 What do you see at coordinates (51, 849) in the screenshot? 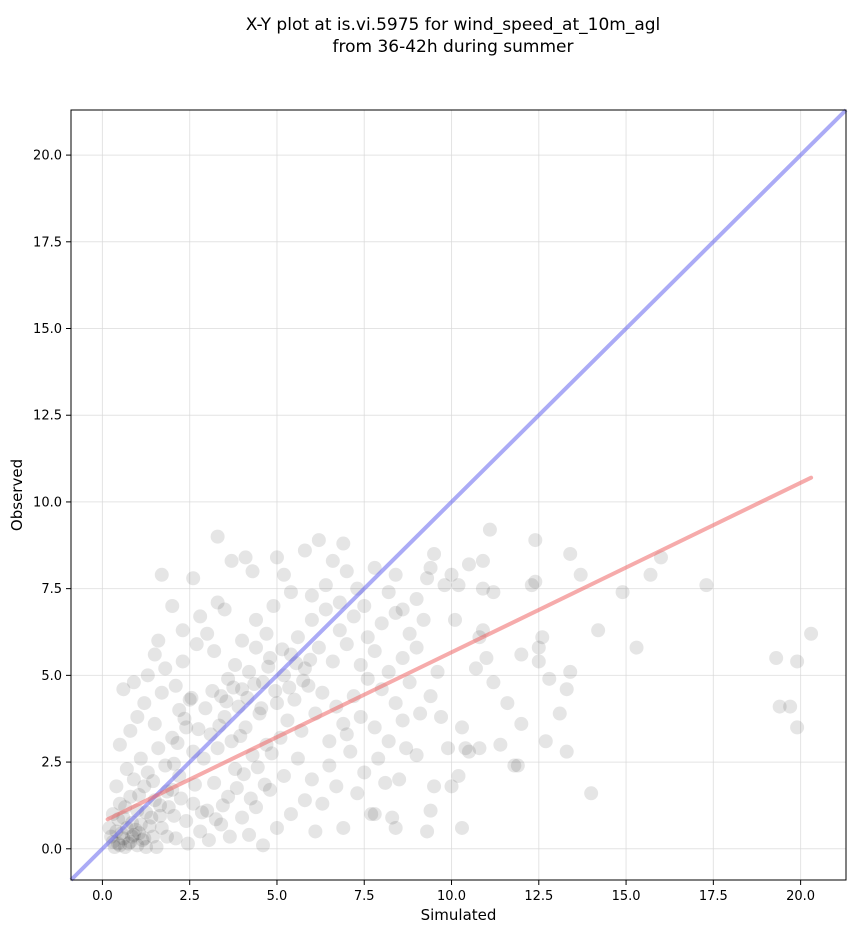
I see `y-tick-label-0: 0.0` at bounding box center [51, 849].